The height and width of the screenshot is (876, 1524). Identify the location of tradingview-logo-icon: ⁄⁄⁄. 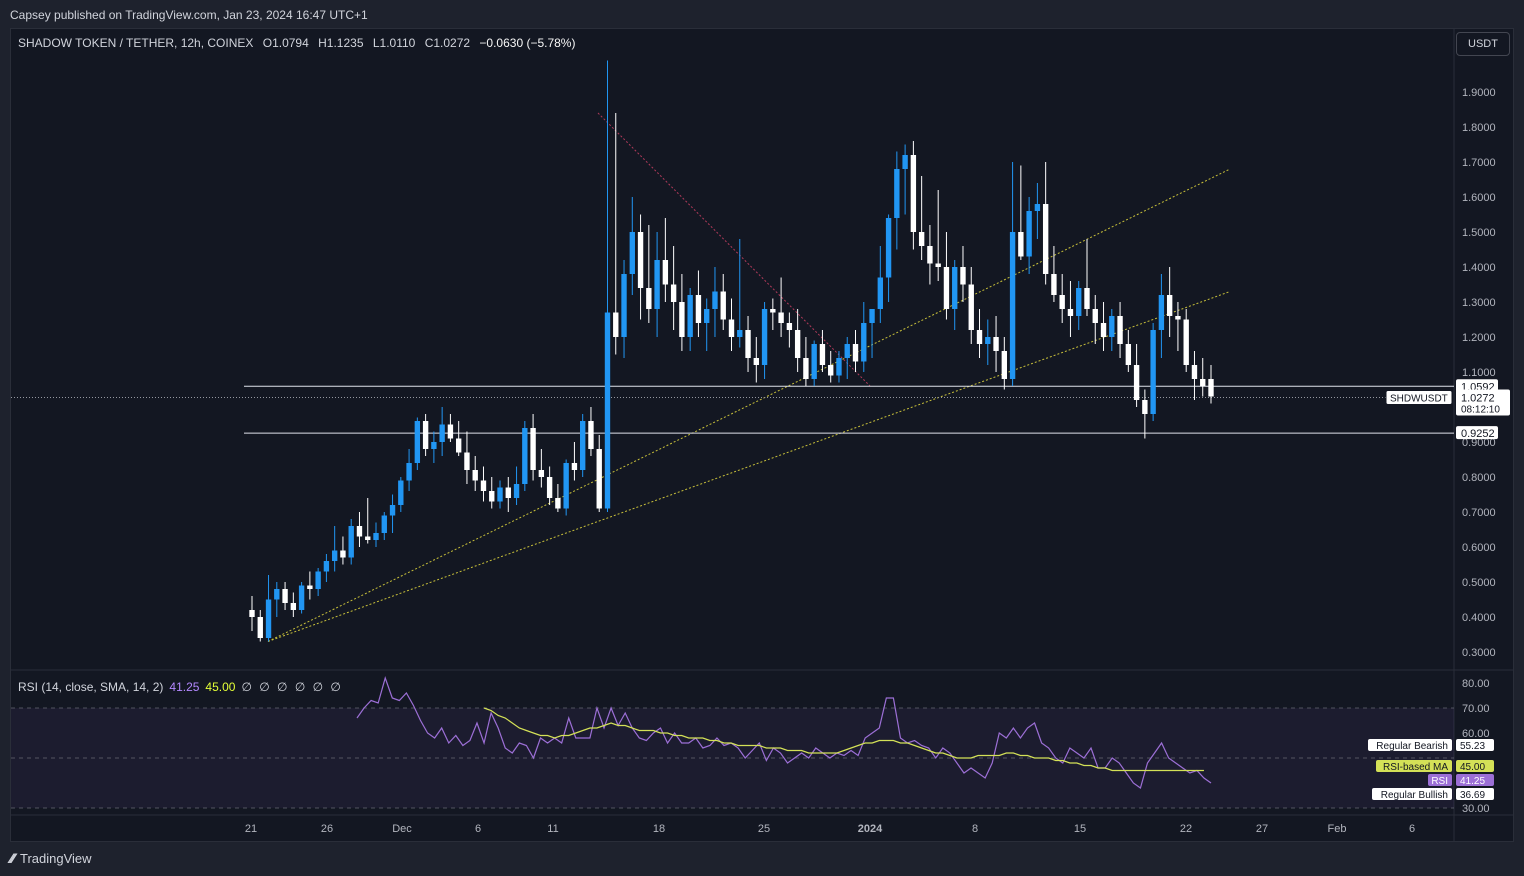
(12, 858).